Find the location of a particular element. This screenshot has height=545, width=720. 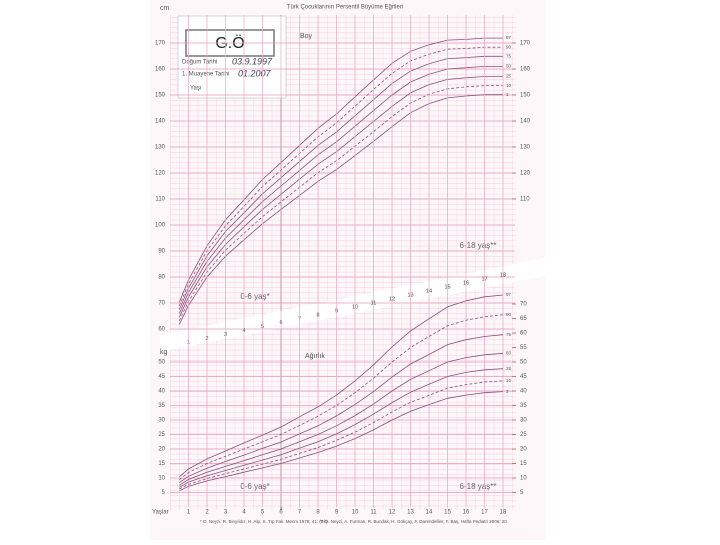

y2-tick-label: 140 is located at coordinates (525, 122).